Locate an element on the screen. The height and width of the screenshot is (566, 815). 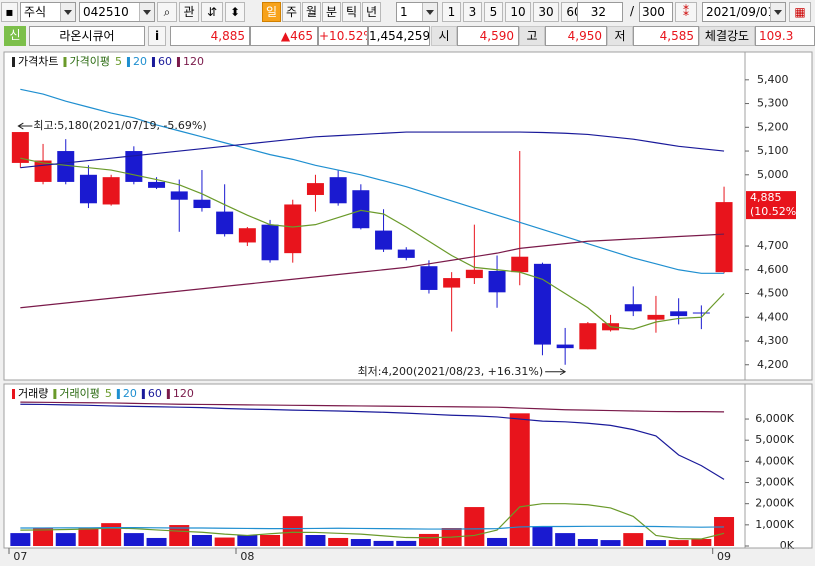
strength: 109.3 is located at coordinates (785, 36).